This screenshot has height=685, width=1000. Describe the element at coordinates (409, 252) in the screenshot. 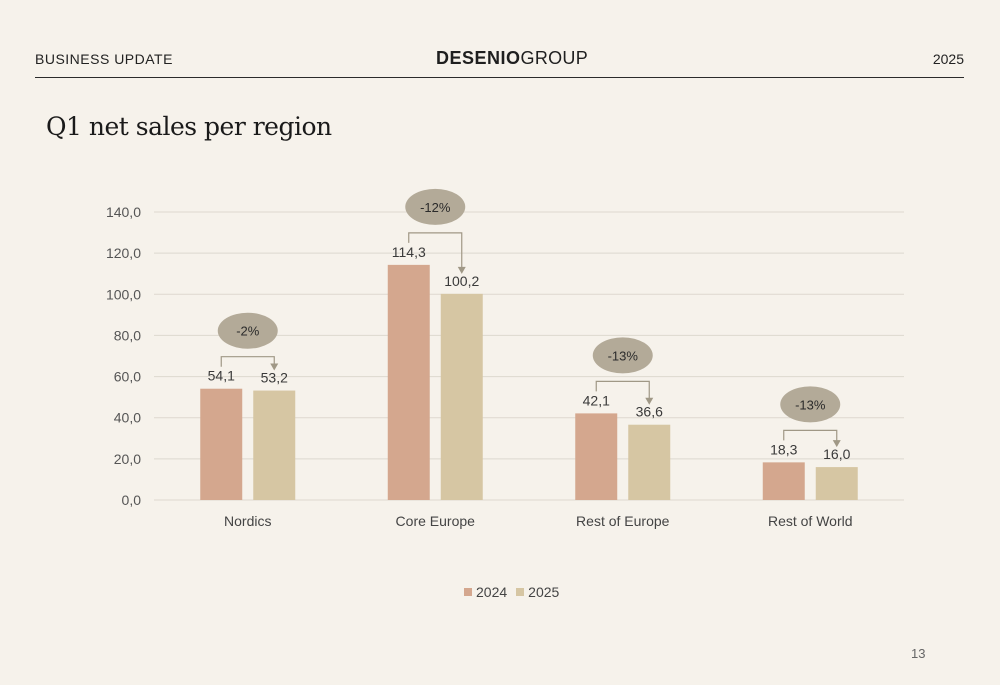

I see `data-label: 114,3` at that location.